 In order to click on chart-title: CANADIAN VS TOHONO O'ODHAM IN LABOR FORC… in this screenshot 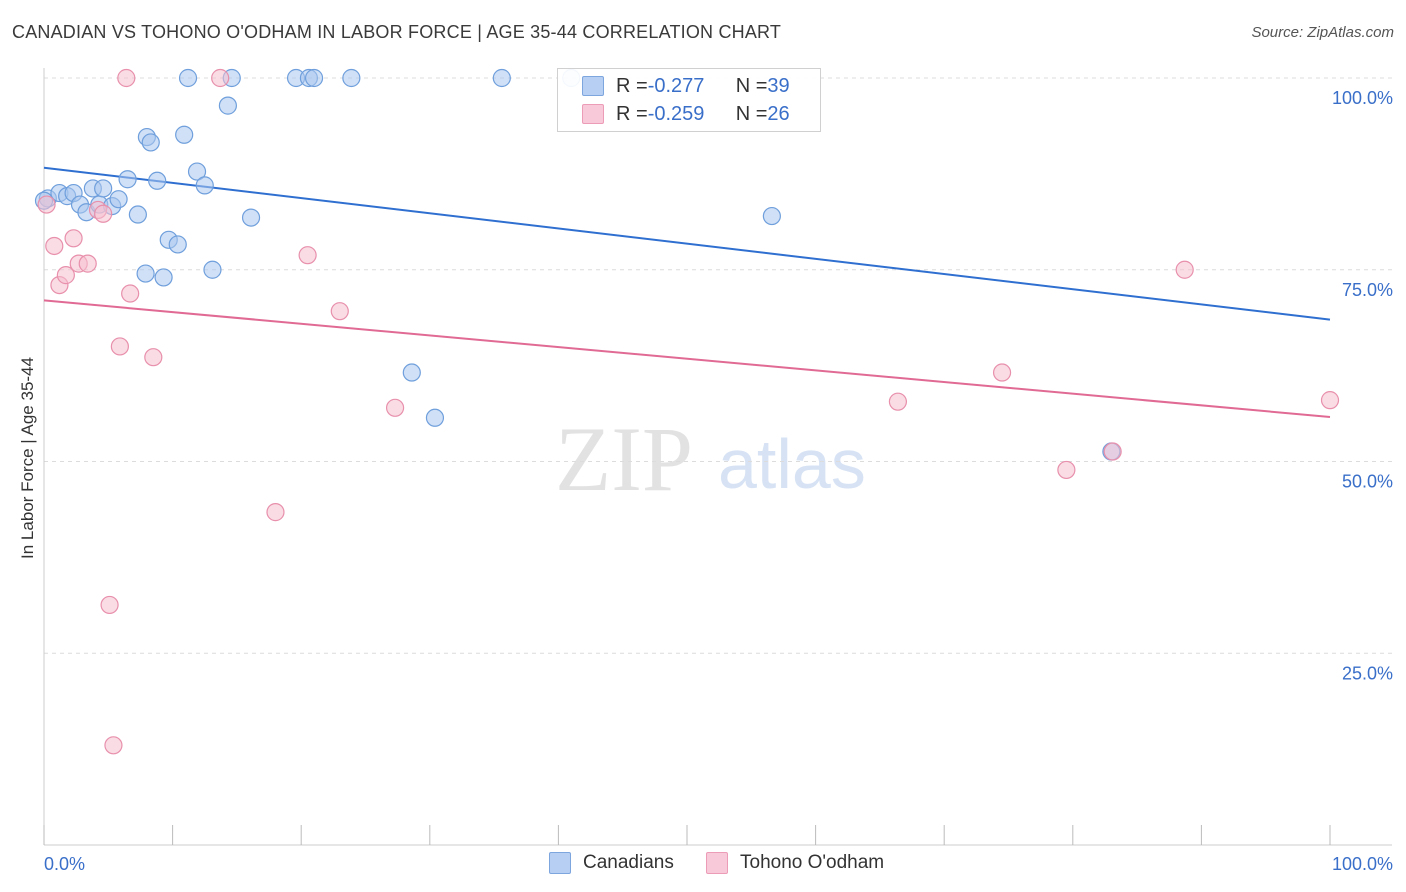, I will do `click(397, 32)`.